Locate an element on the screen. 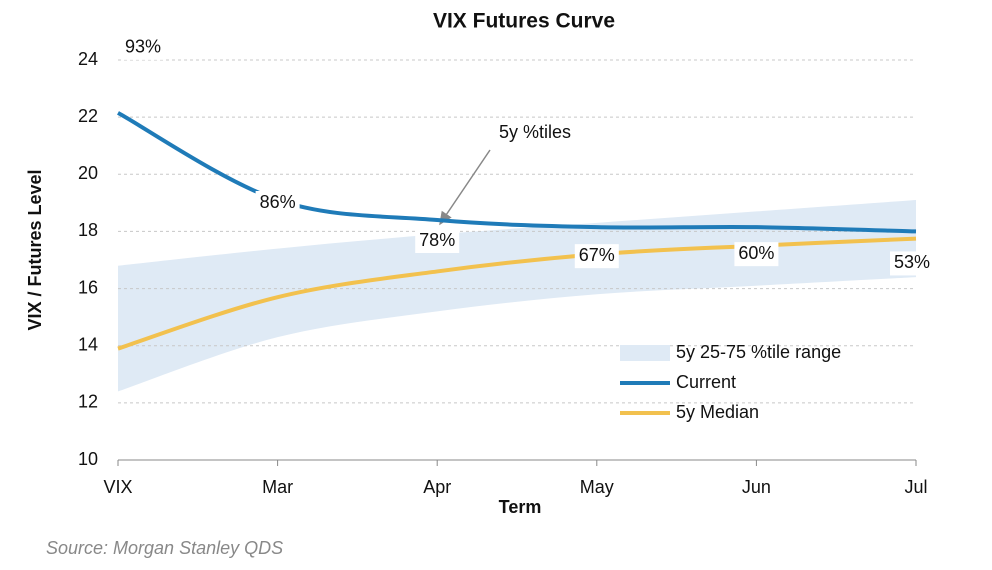 This screenshot has width=992, height=570. x-axis-label: Term is located at coordinates (520, 507).